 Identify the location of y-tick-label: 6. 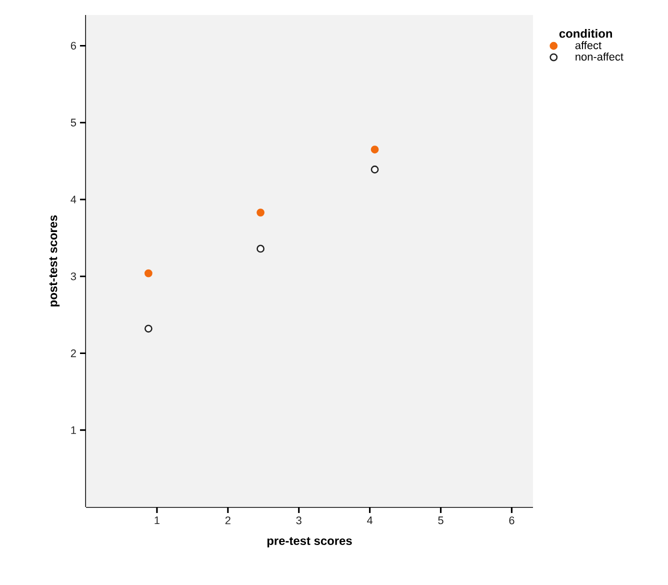
(73, 46).